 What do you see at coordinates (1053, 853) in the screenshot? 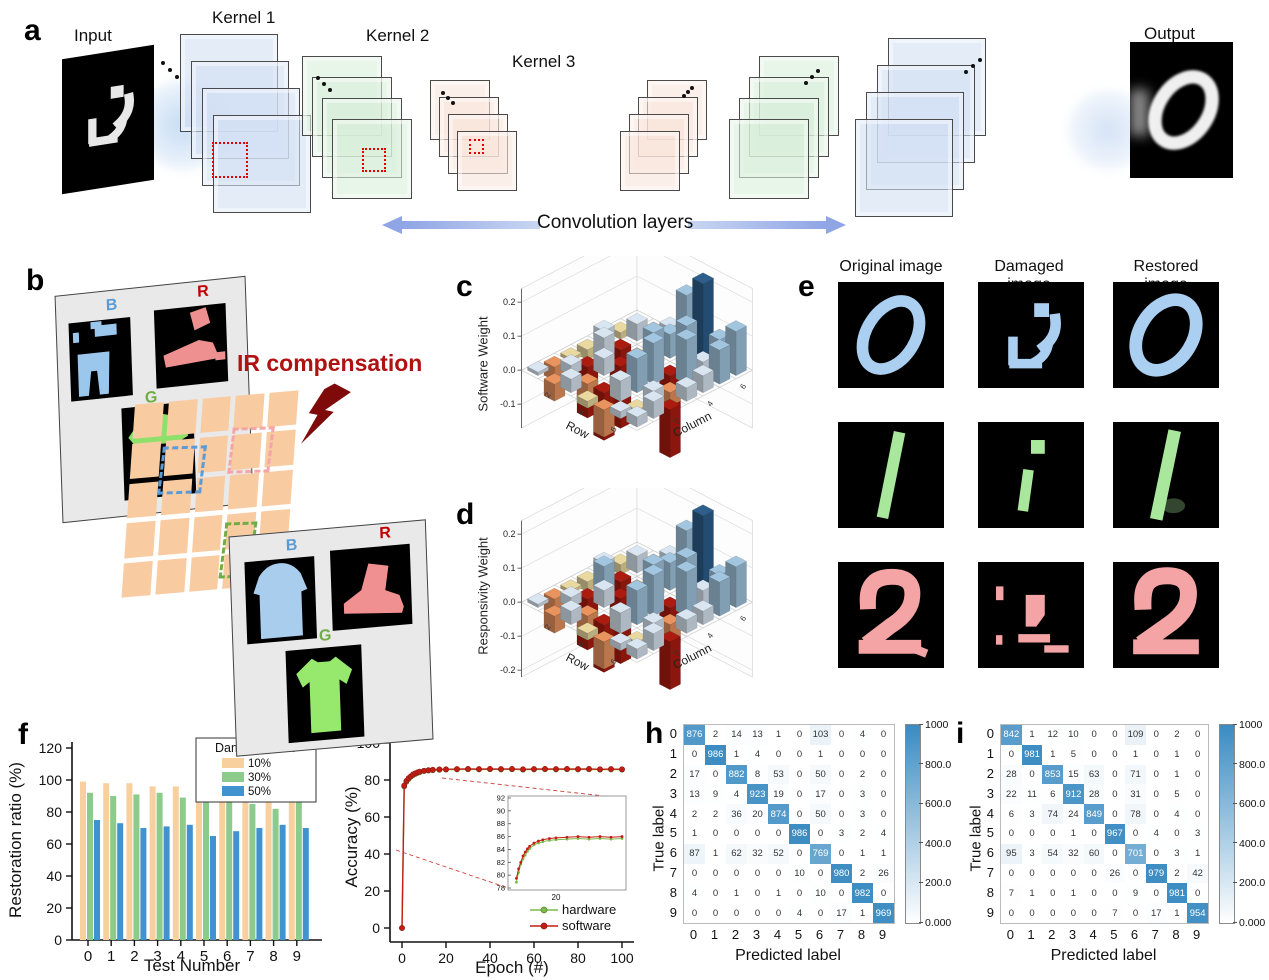
I see `matrix-cell: 54` at bounding box center [1053, 853].